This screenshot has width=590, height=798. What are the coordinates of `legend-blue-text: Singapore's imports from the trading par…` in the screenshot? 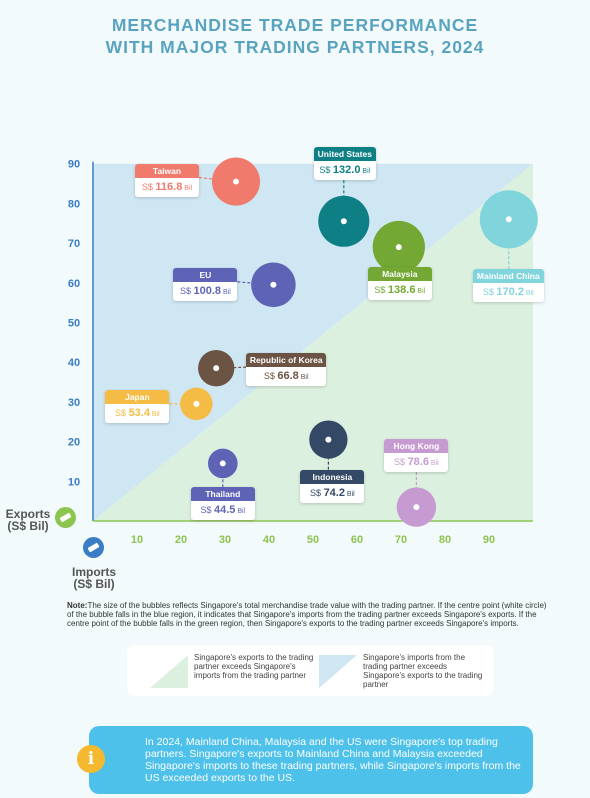 It's located at (423, 671).